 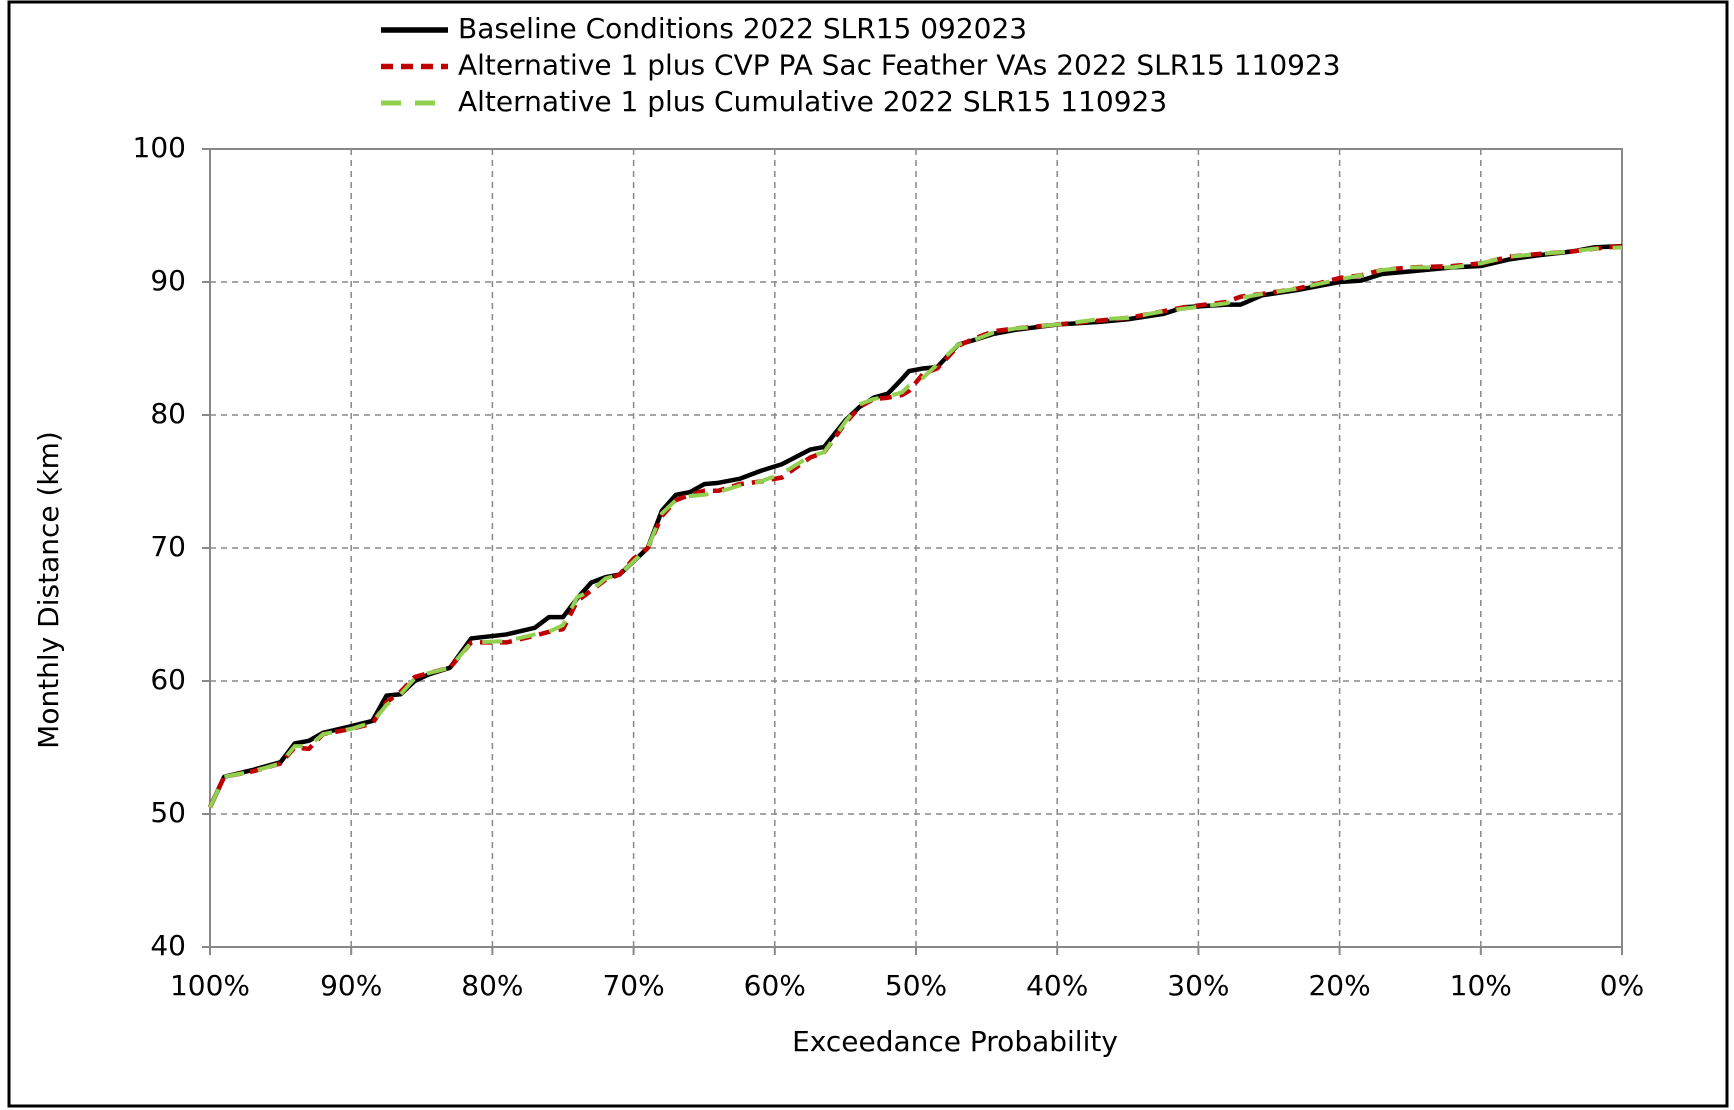 I want to click on x-tick-label: 30%, so click(x=1198, y=985).